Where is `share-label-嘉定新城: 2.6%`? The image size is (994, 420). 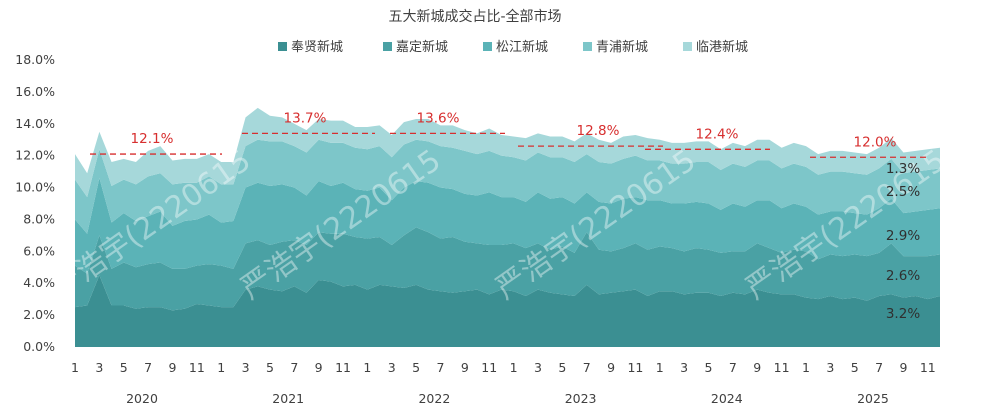
share-label-嘉定新城: 2.6% is located at coordinates (903, 276).